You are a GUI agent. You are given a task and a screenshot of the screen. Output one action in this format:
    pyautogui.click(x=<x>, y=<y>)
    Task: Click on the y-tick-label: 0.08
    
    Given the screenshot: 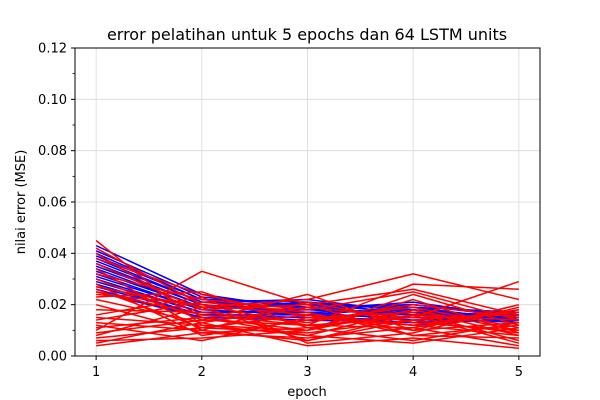 What is the action you would take?
    pyautogui.click(x=52, y=151)
    